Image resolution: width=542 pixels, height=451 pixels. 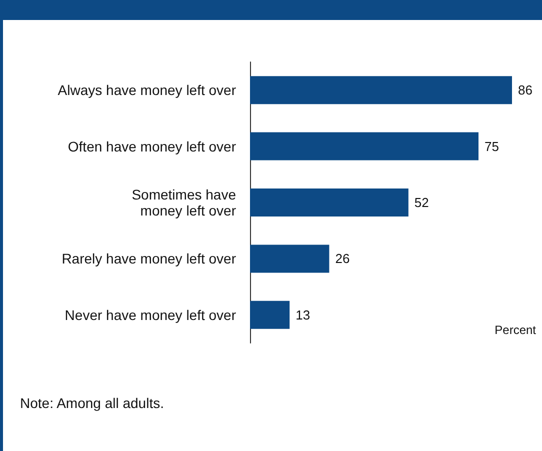 What do you see at coordinates (184, 202) in the screenshot?
I see `y-tick-label: Sometimes have money left over` at bounding box center [184, 202].